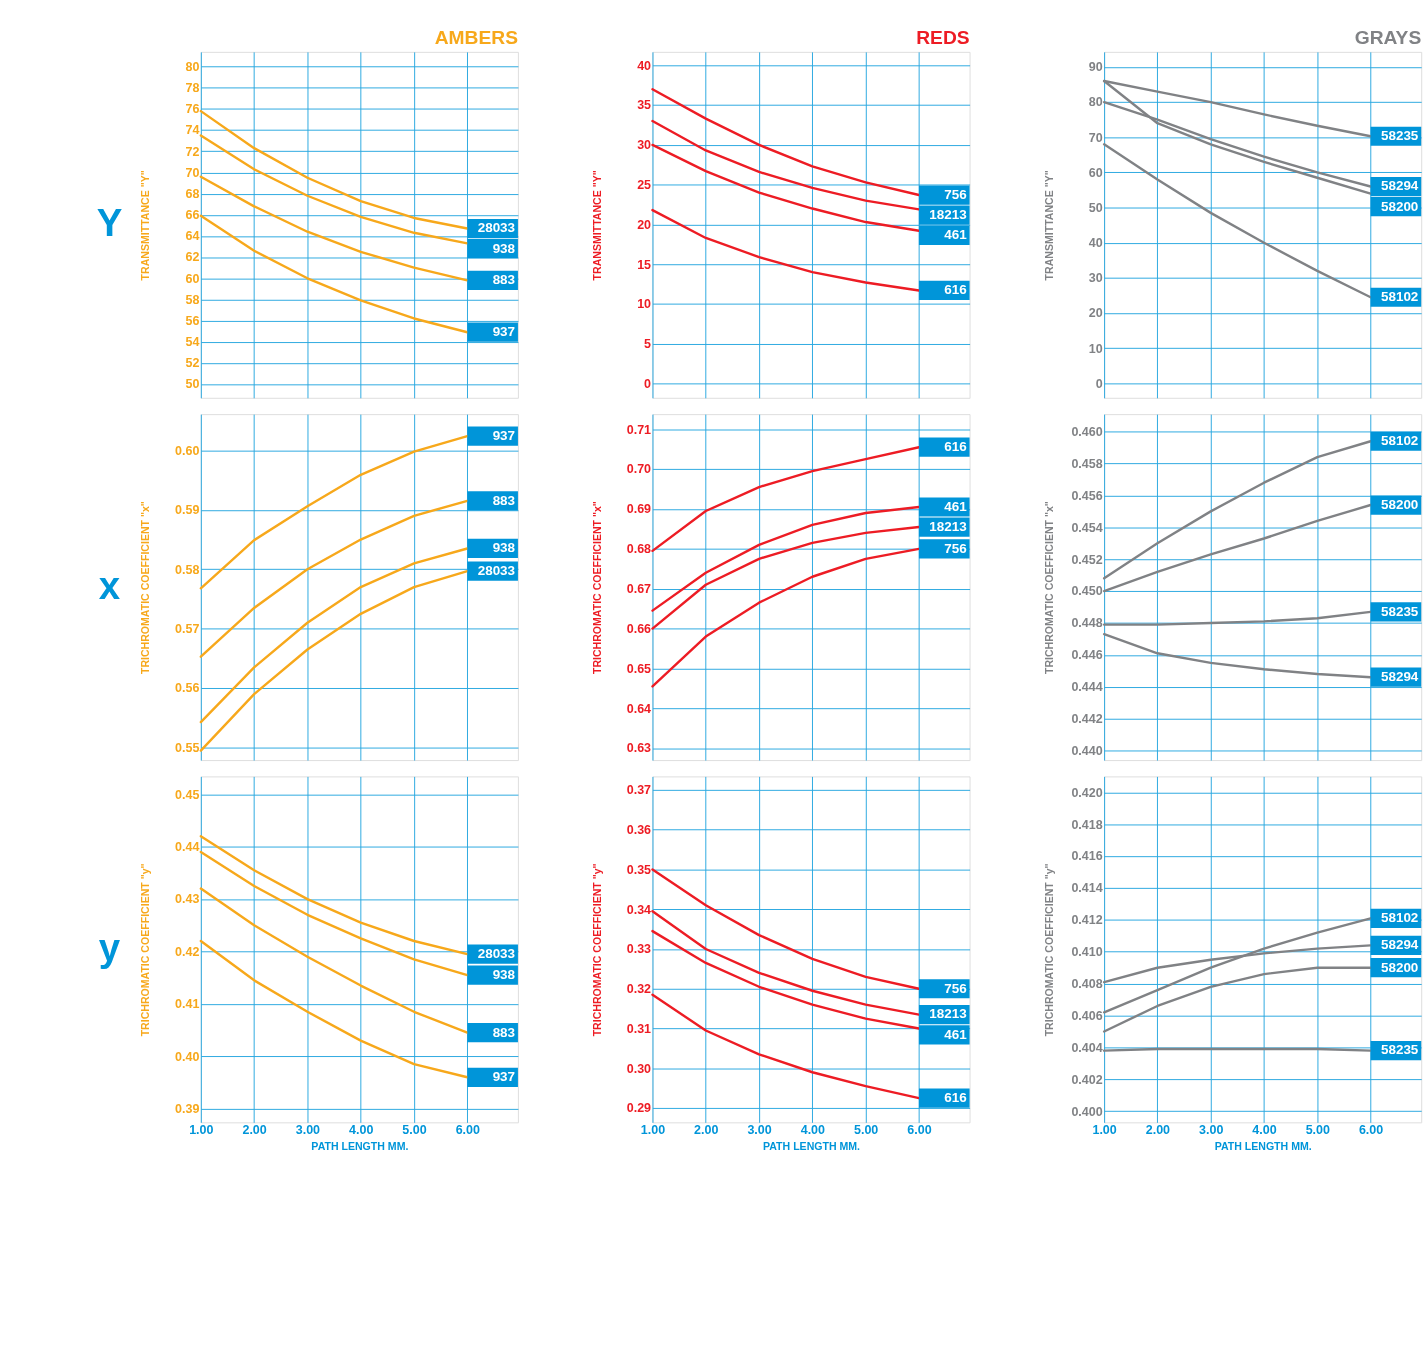 The width and height of the screenshot is (1427, 1366). I want to click on y-tick-label: 0.40, so click(187, 1056).